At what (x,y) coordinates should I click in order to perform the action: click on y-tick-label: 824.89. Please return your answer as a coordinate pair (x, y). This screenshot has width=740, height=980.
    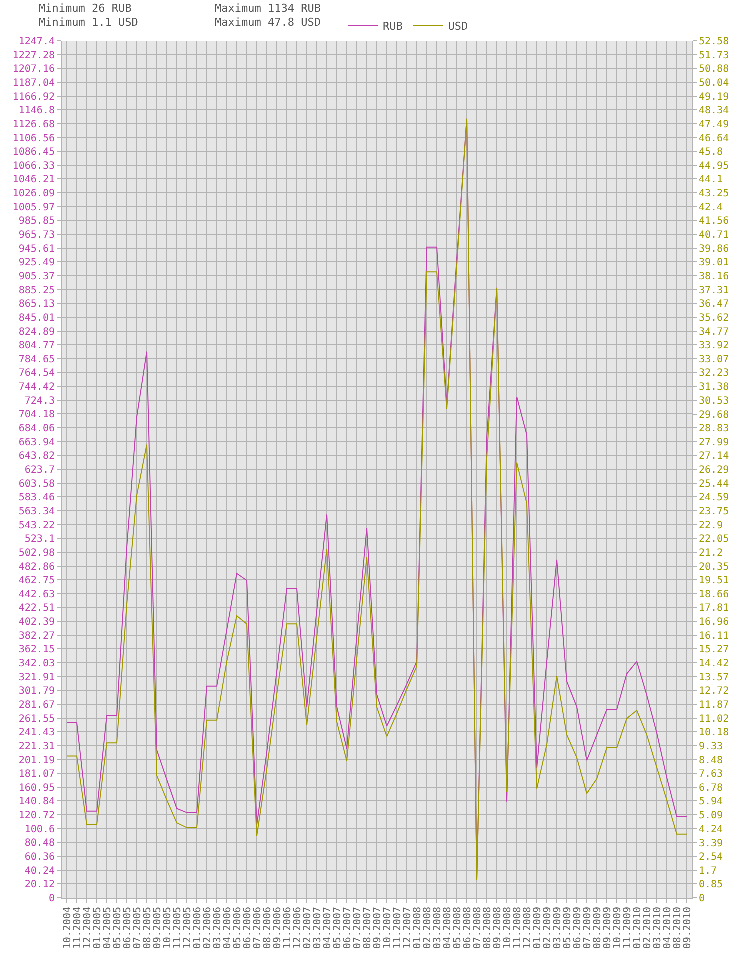
    Looking at the image, I should click on (36, 332).